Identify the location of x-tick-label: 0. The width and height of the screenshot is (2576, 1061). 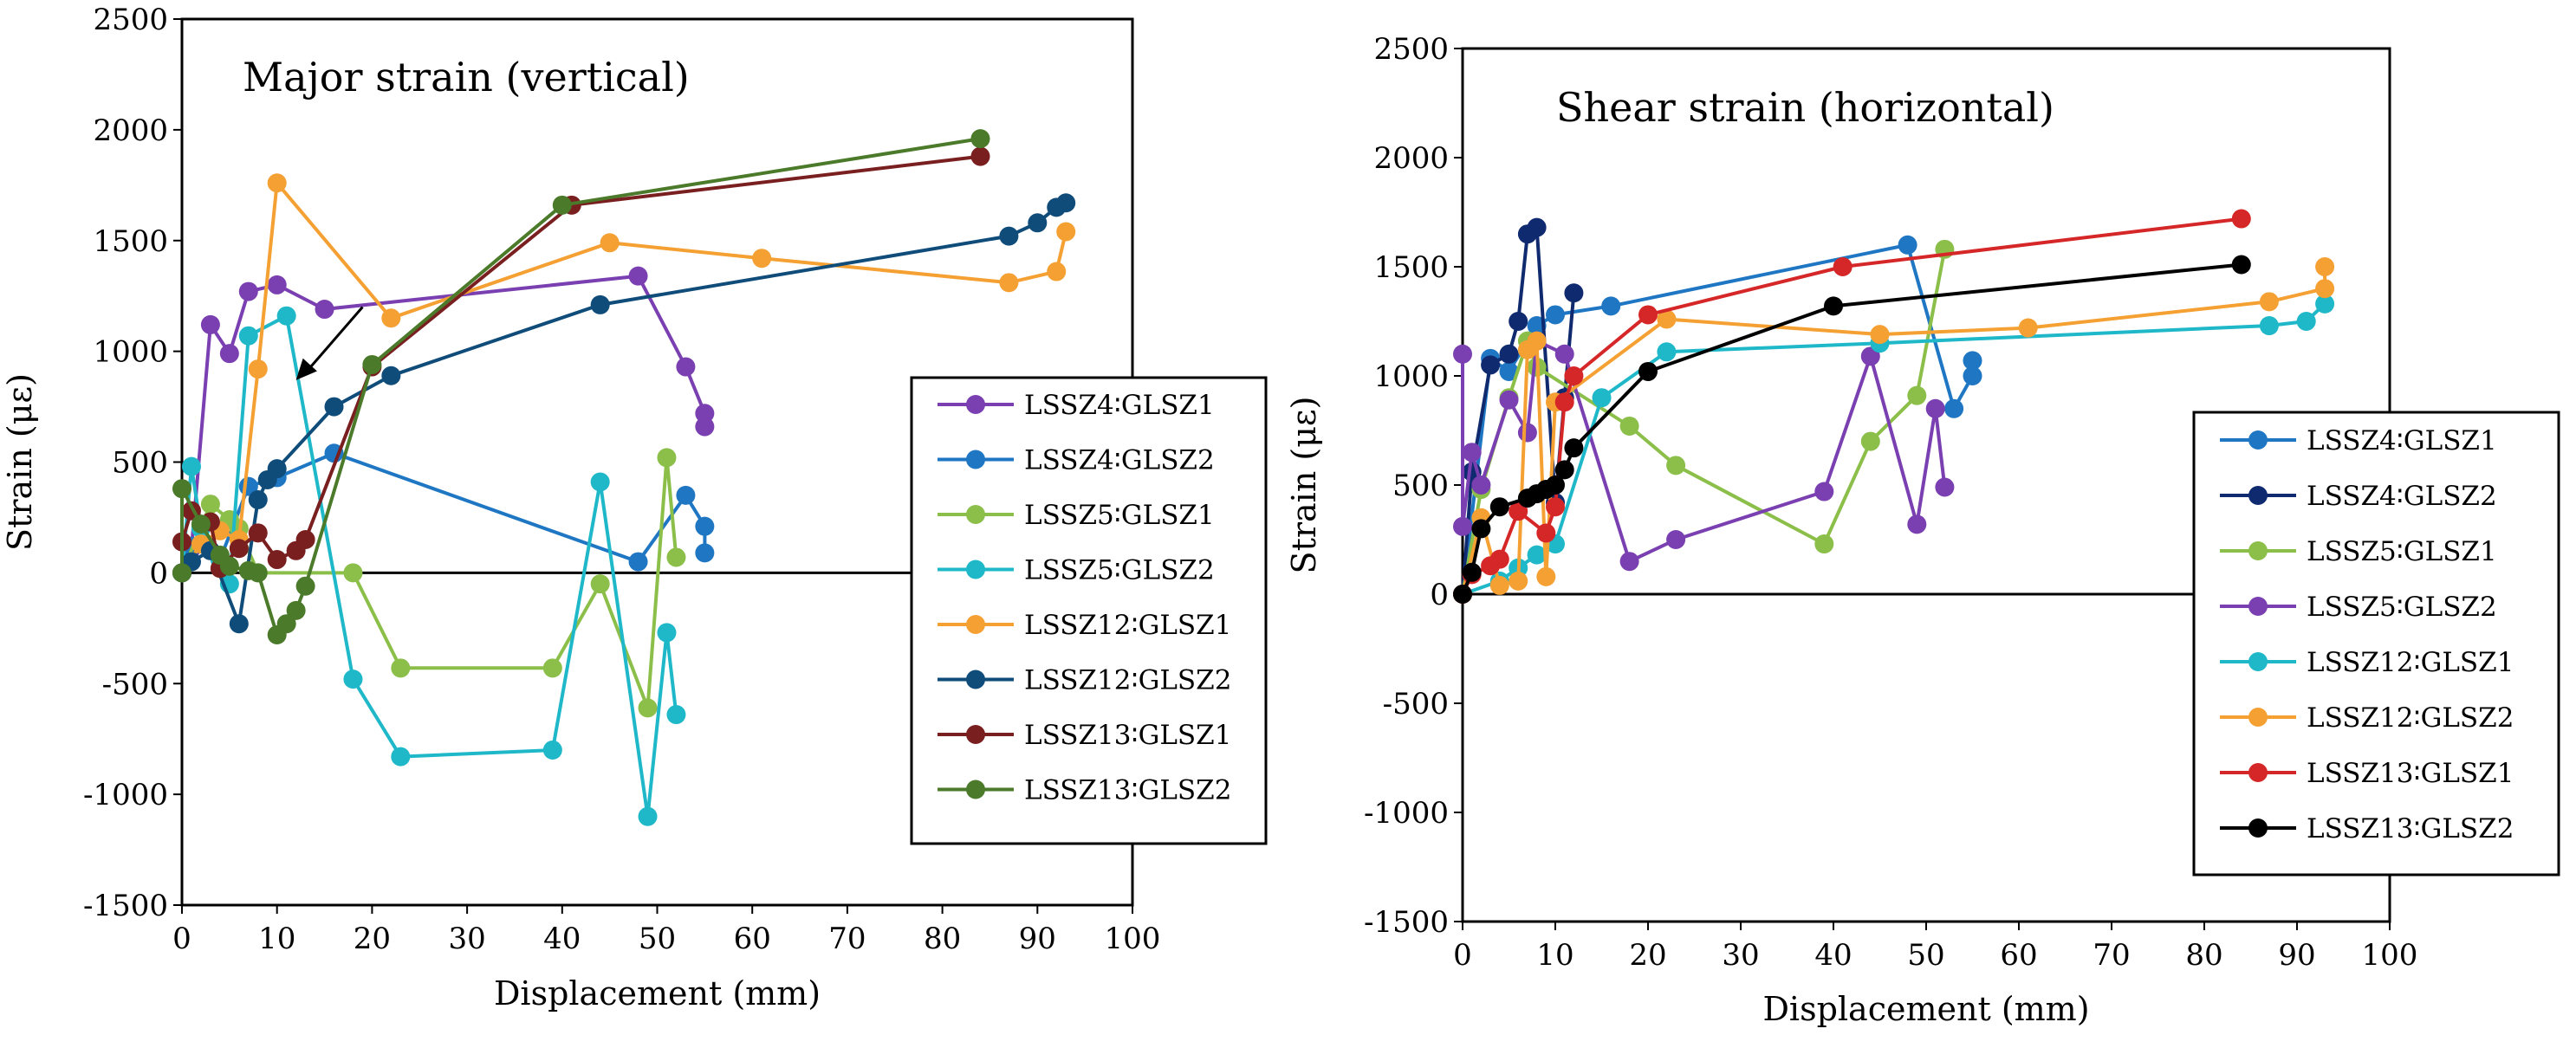
(181, 939).